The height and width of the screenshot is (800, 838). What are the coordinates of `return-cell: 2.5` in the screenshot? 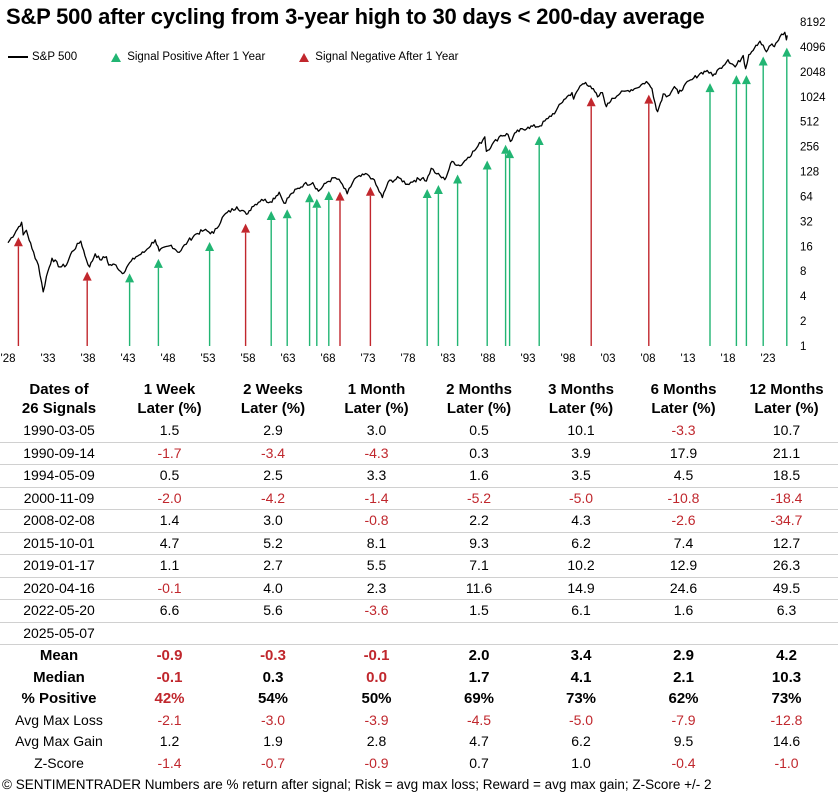 It's located at (273, 475).